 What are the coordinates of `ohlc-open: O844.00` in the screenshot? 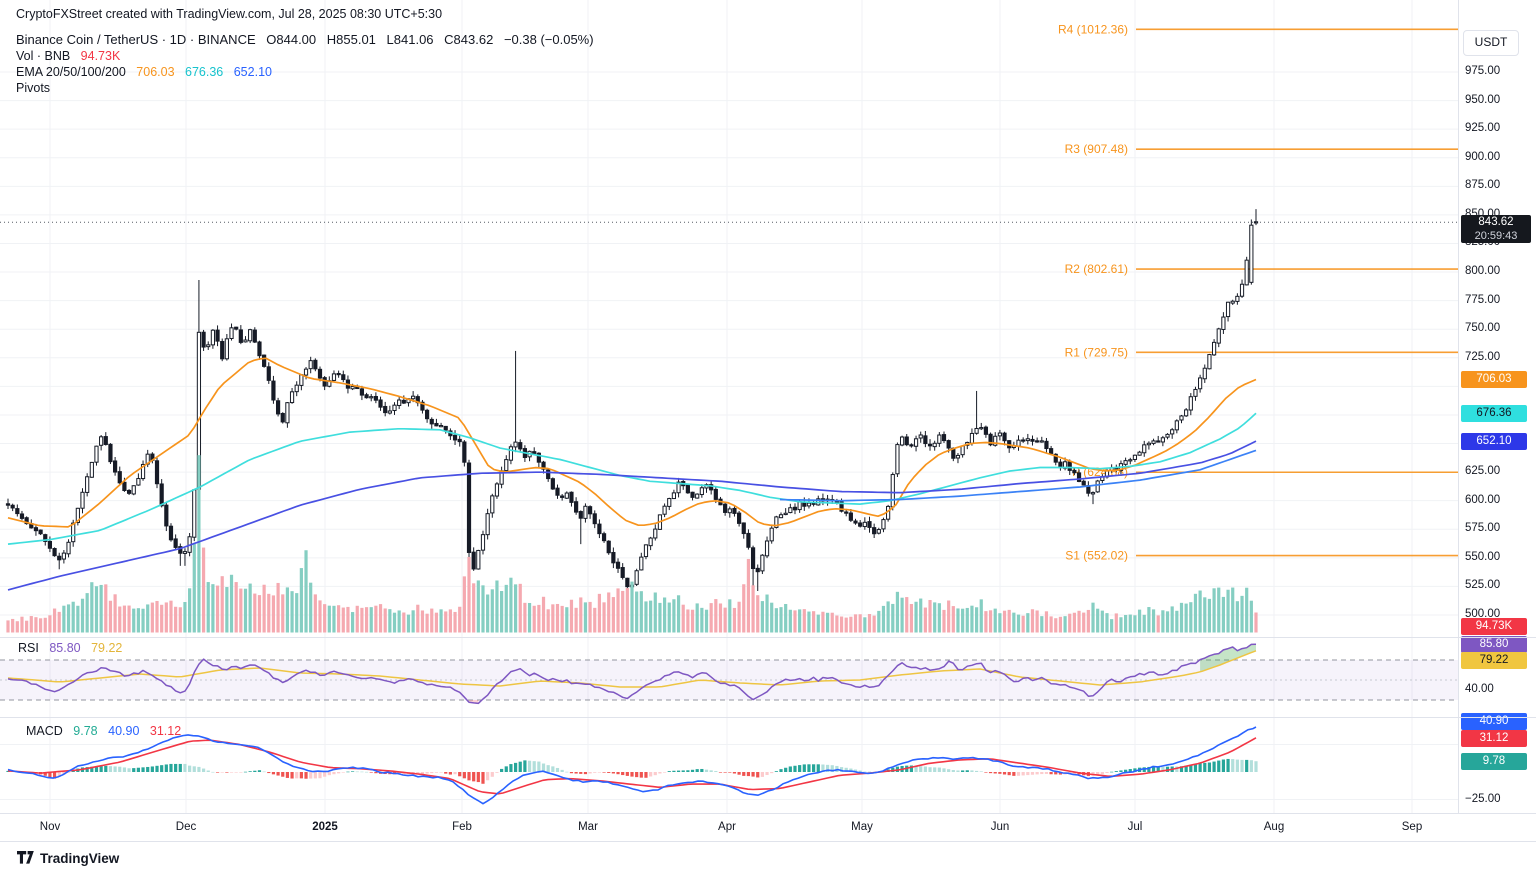 It's located at (291, 39).